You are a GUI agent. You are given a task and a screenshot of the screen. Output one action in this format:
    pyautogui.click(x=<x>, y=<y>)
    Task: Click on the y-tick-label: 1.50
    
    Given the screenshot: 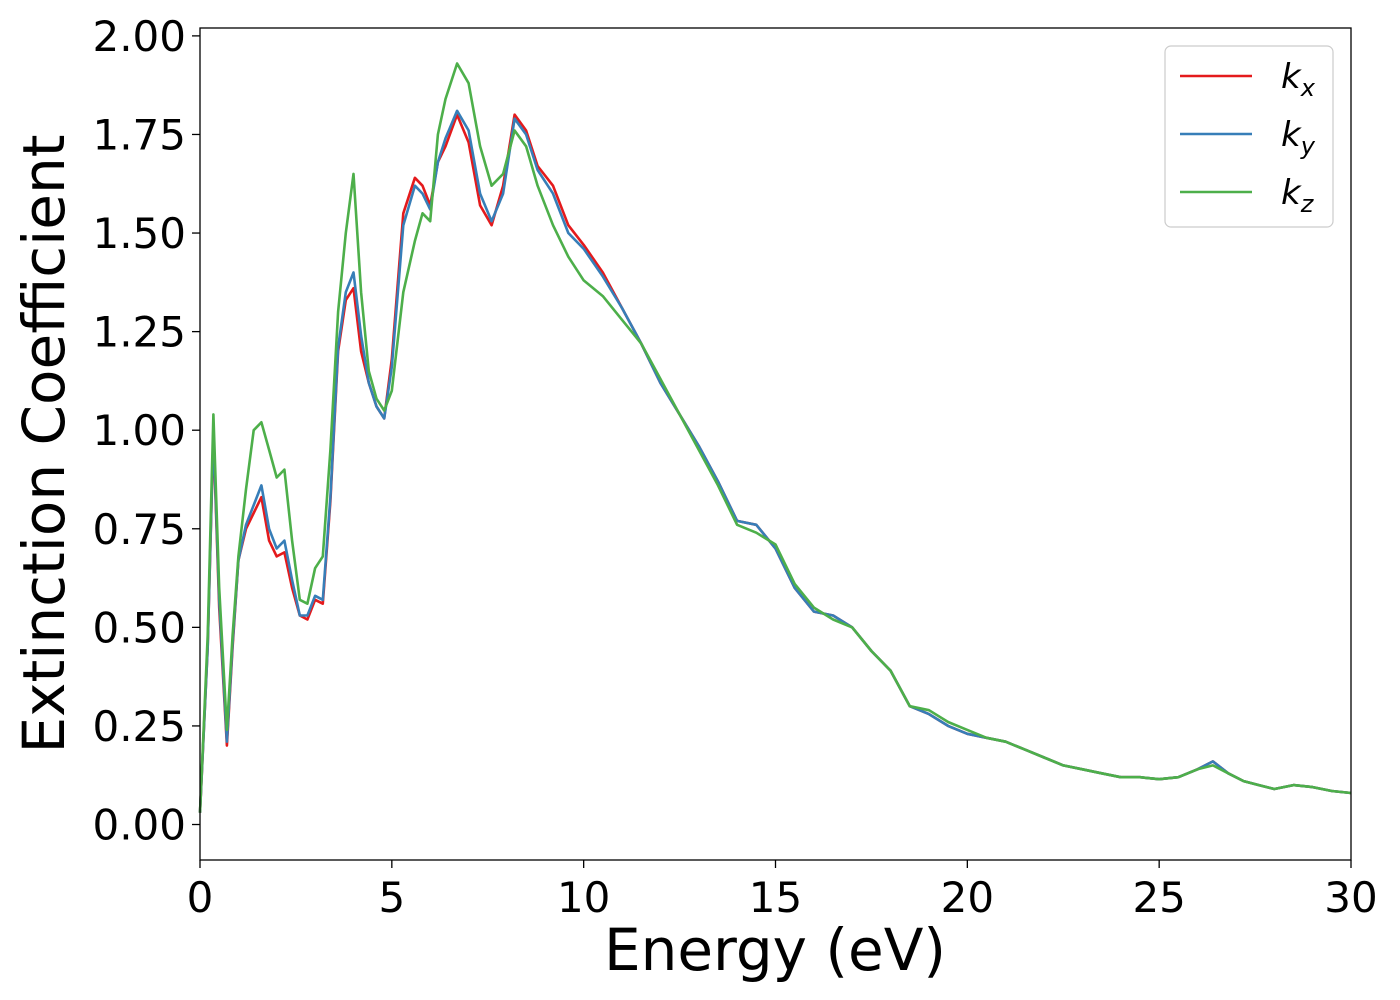 What is the action you would take?
    pyautogui.click(x=139, y=233)
    